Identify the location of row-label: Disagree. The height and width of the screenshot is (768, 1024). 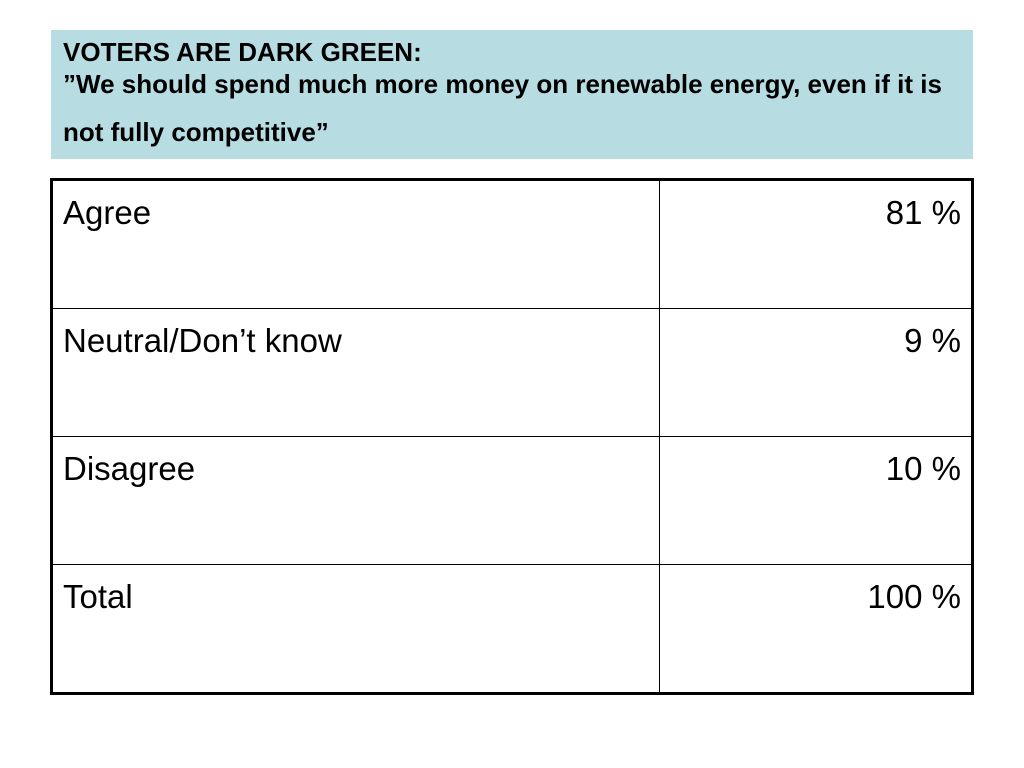
(355, 500).